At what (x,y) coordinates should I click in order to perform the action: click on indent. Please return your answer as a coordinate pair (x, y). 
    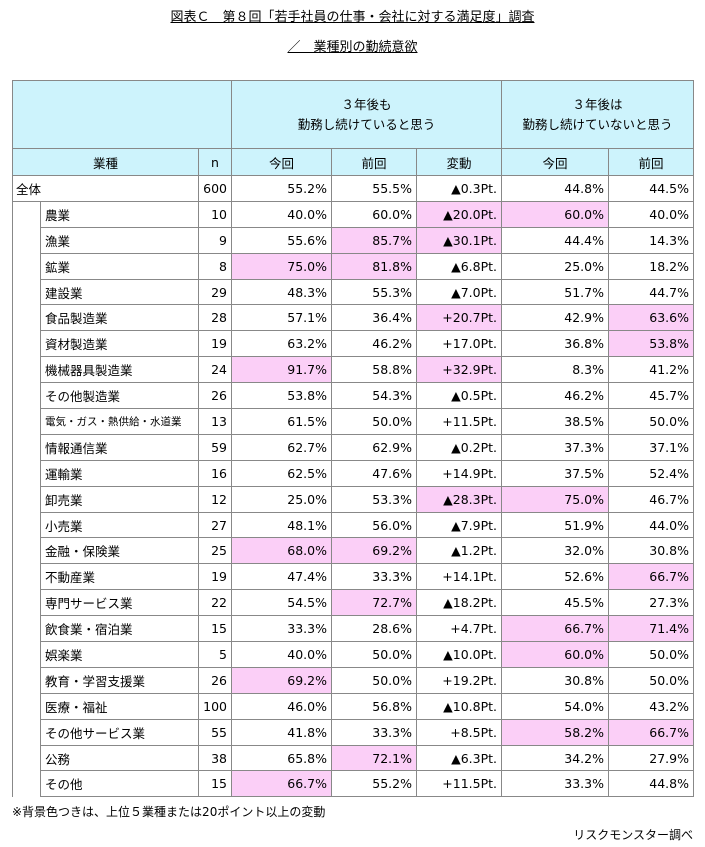
    Looking at the image, I should click on (26, 499).